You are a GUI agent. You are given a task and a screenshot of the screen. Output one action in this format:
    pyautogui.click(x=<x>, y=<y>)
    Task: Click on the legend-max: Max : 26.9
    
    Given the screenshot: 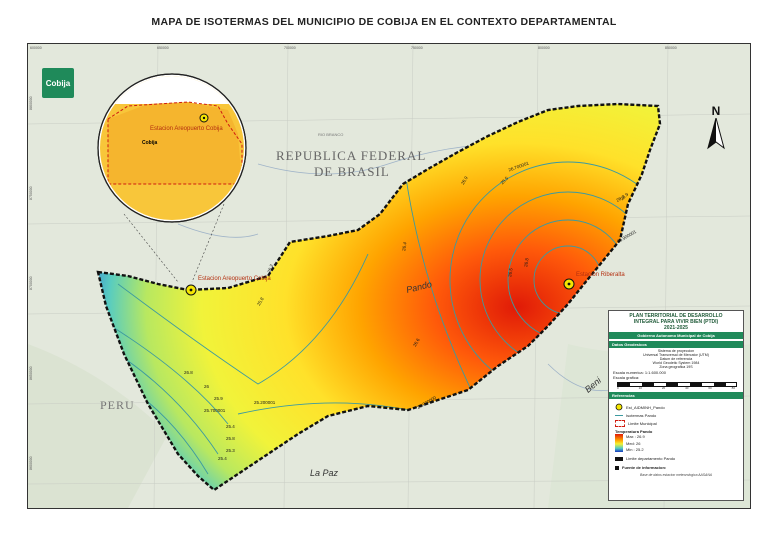 What is the action you would take?
    pyautogui.click(x=635, y=436)
    